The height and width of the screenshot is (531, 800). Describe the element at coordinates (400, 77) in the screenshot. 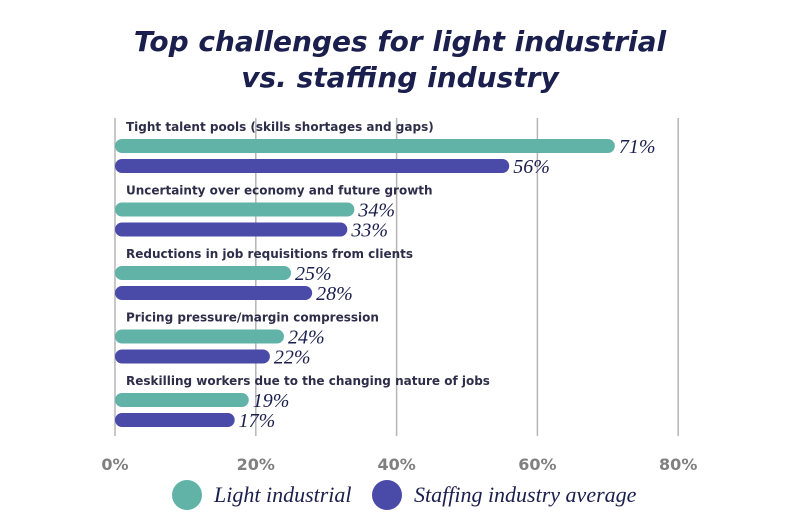

I see `chart-title-line-2: vs. staffing industry` at that location.